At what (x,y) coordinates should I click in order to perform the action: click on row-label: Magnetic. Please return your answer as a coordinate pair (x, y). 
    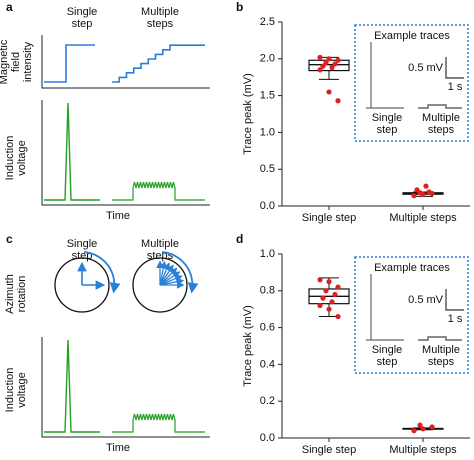
    Looking at the image, I should click on (5, 61).